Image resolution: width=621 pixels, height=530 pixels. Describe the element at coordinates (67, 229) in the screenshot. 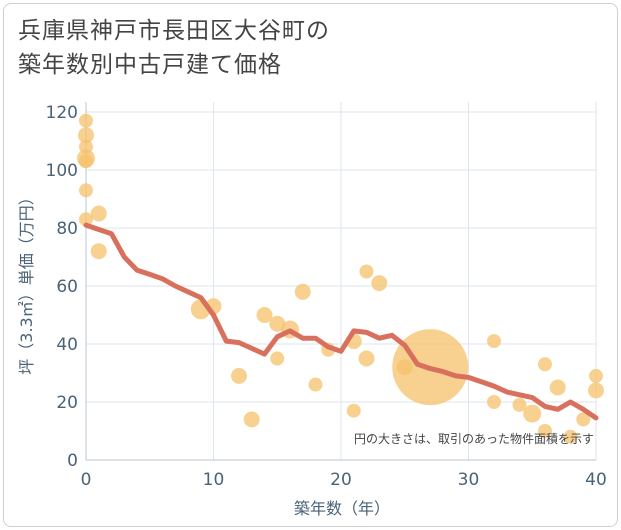

I see `y-tick-label: 80` at that location.